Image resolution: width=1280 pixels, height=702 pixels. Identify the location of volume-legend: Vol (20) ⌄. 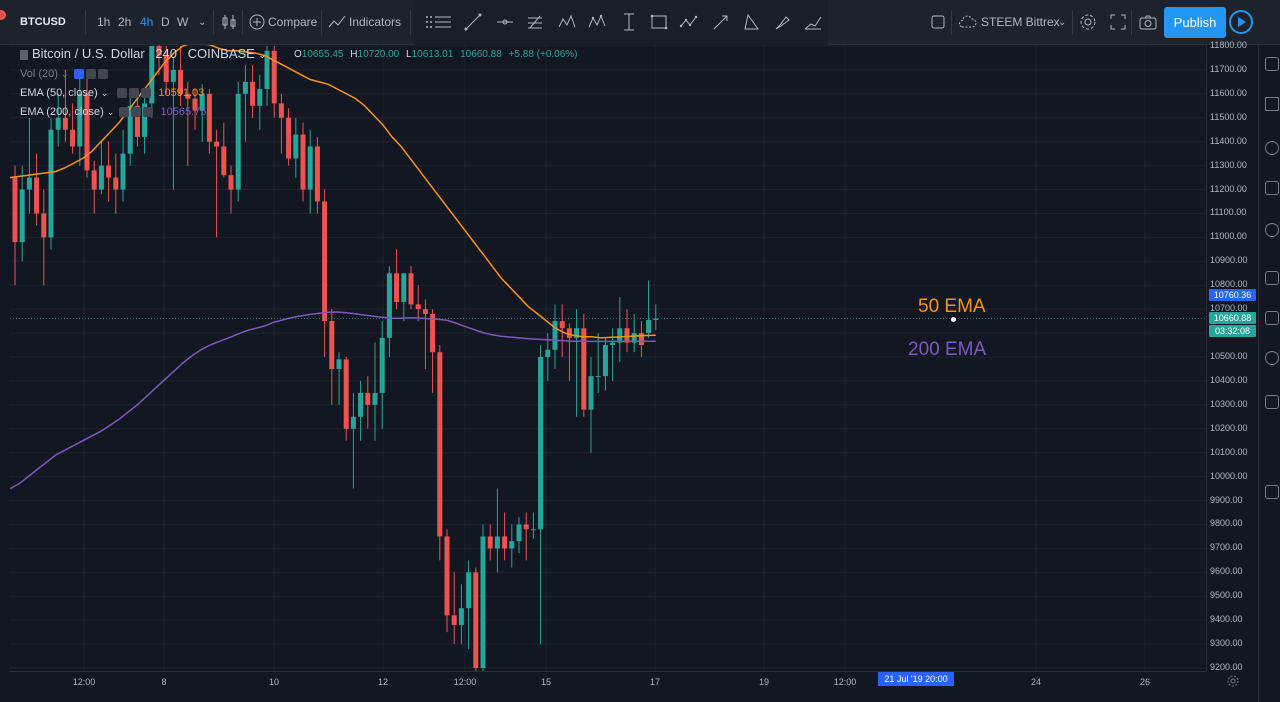
(64, 74).